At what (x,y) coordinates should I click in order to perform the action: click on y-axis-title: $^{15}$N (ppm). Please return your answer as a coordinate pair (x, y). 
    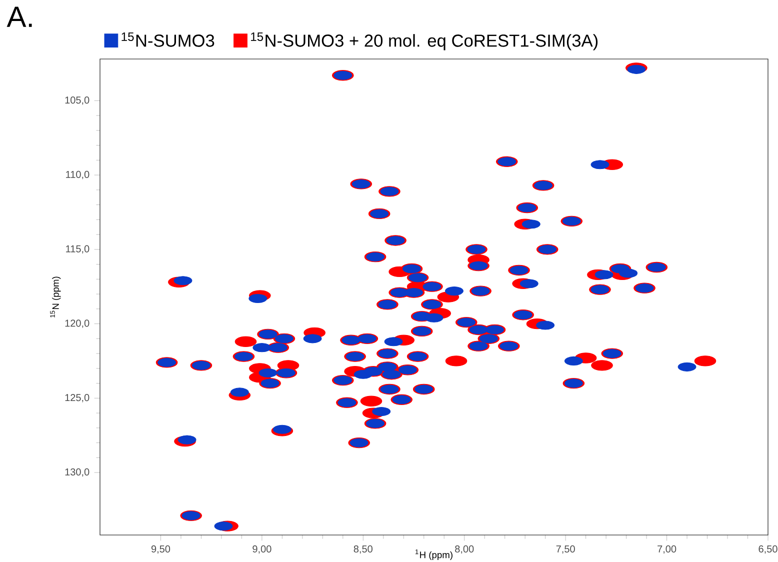
    Looking at the image, I should click on (55, 297).